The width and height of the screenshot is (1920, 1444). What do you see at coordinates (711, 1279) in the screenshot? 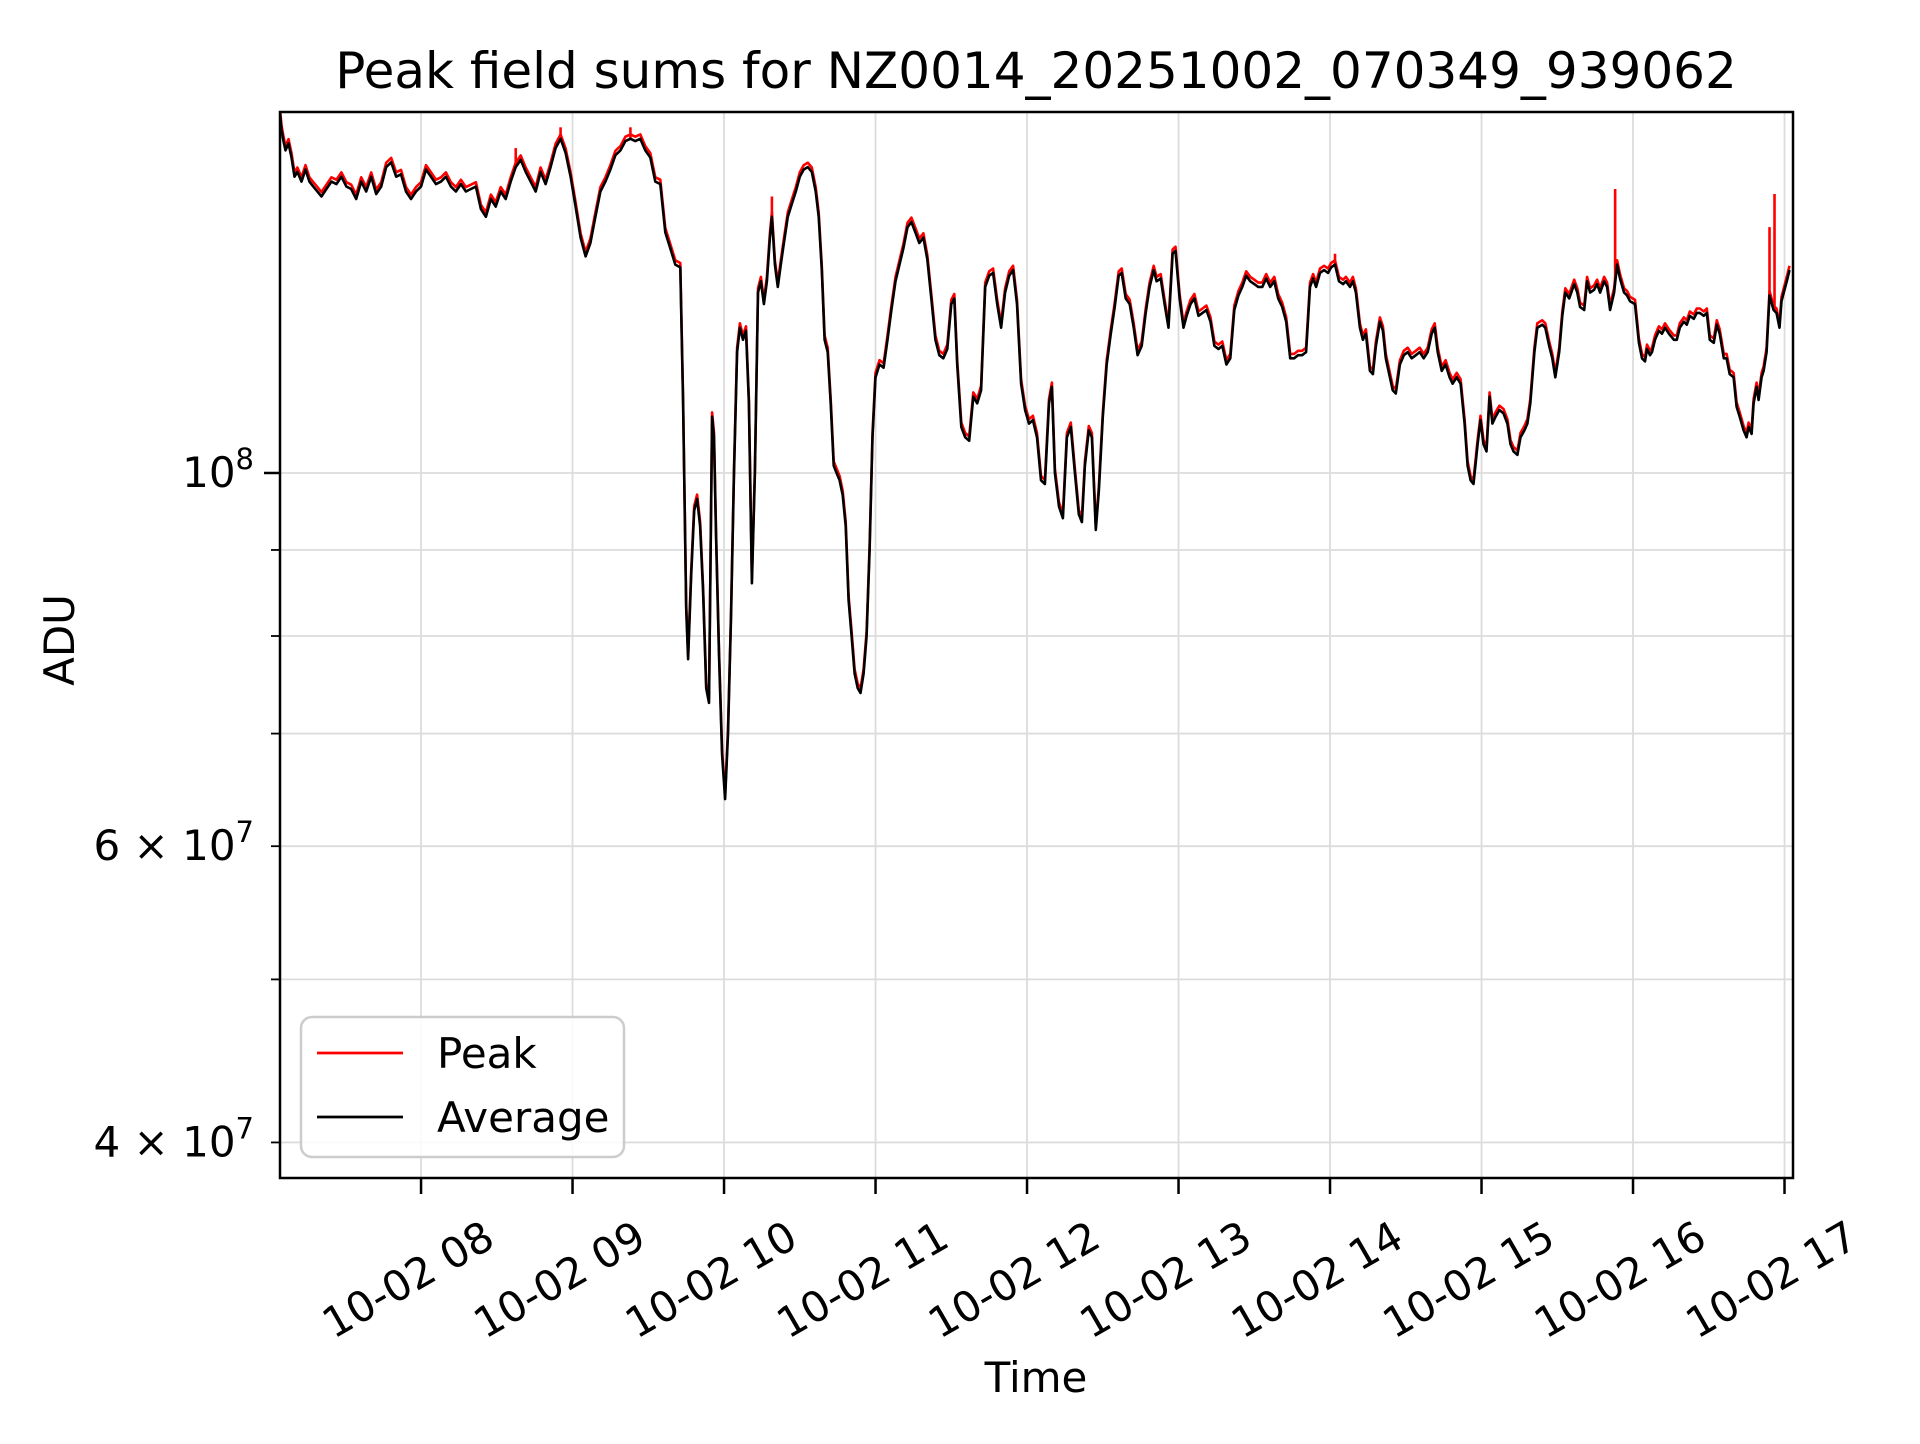
I see `x-tick-label: 10-02 10` at bounding box center [711, 1279].